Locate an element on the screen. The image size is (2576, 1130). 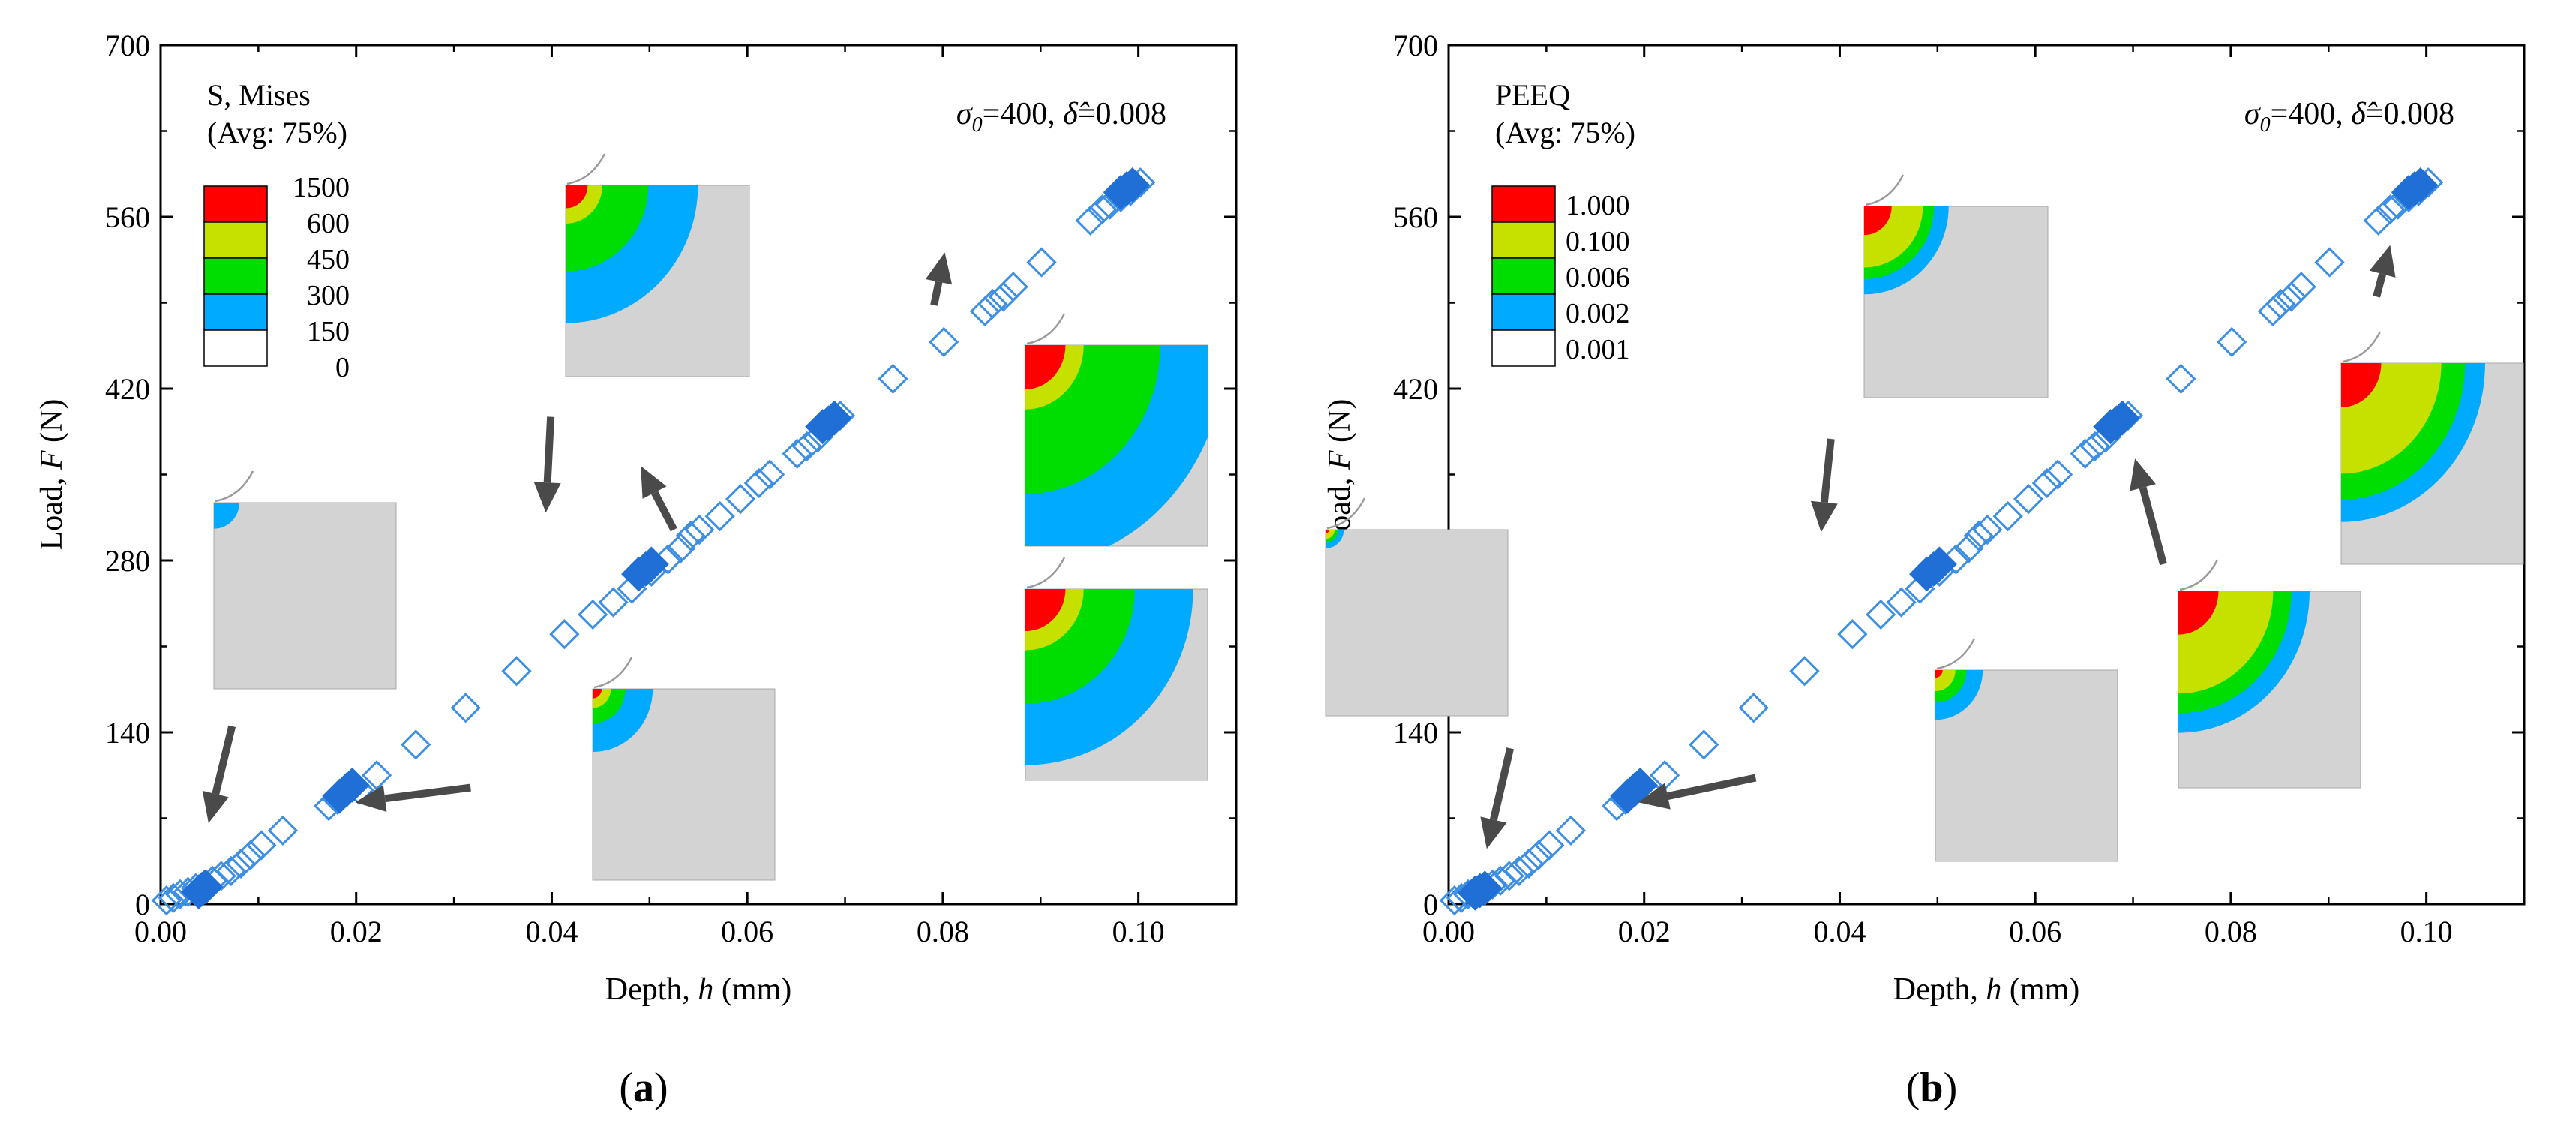
y-tick-label: 0 is located at coordinates (1430, 904).